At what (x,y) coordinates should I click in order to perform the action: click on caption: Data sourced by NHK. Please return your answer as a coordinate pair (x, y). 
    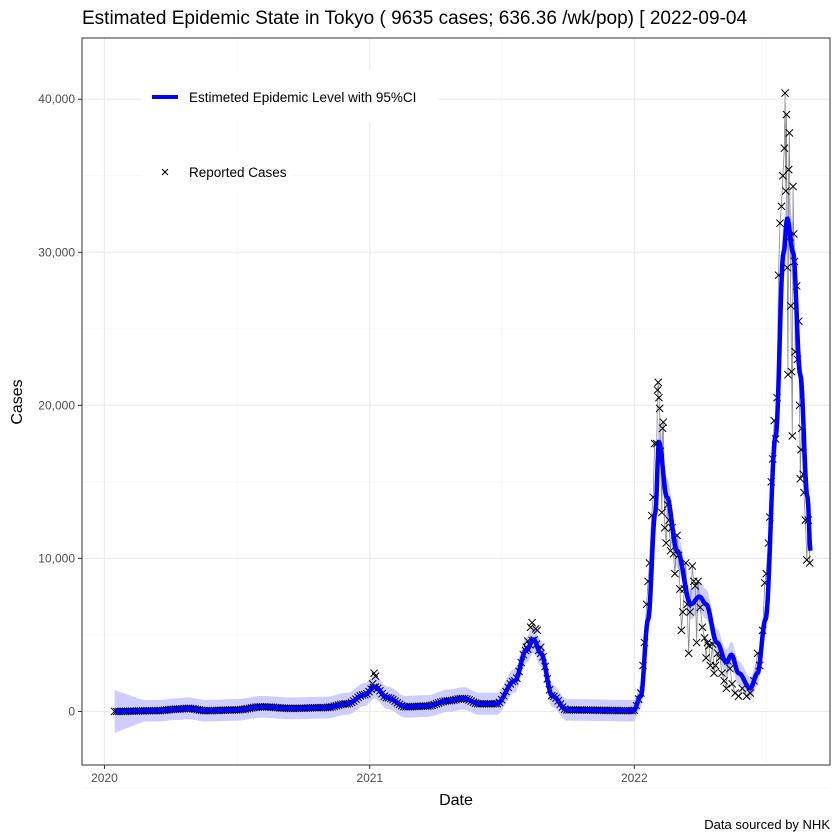
    Looking at the image, I should click on (767, 824).